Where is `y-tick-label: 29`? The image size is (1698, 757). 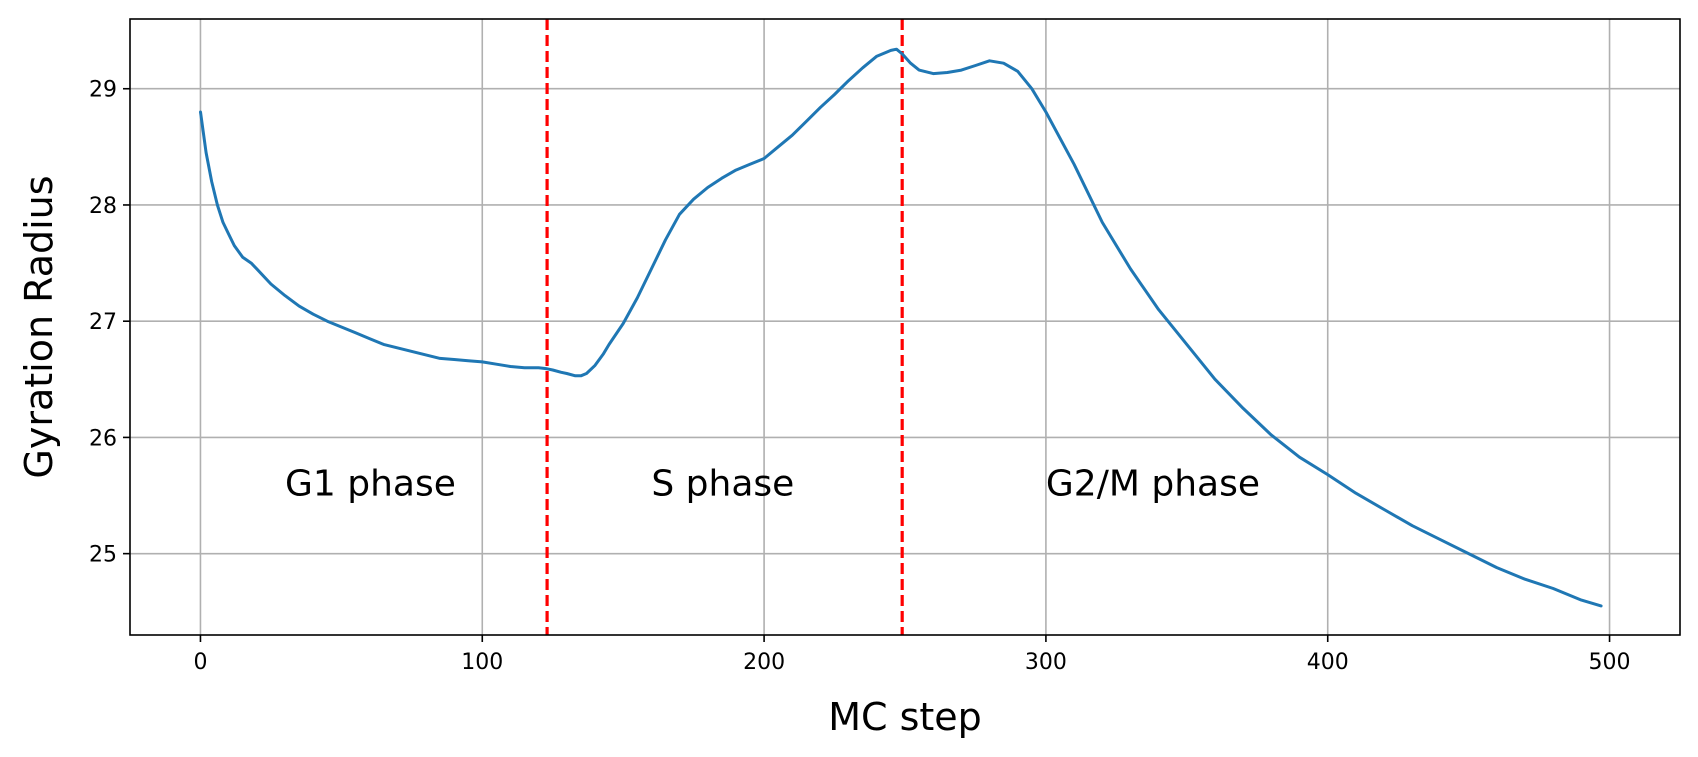
y-tick-label: 29 is located at coordinates (103, 90).